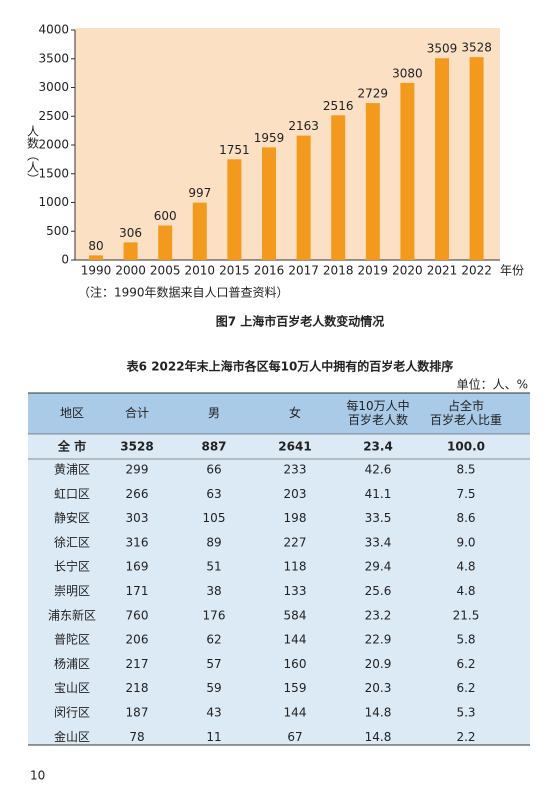 Image resolution: width=550 pixels, height=802 pixels. Describe the element at coordinates (492, 384) in the screenshot. I see `table-unit: 单位：人、%` at that location.